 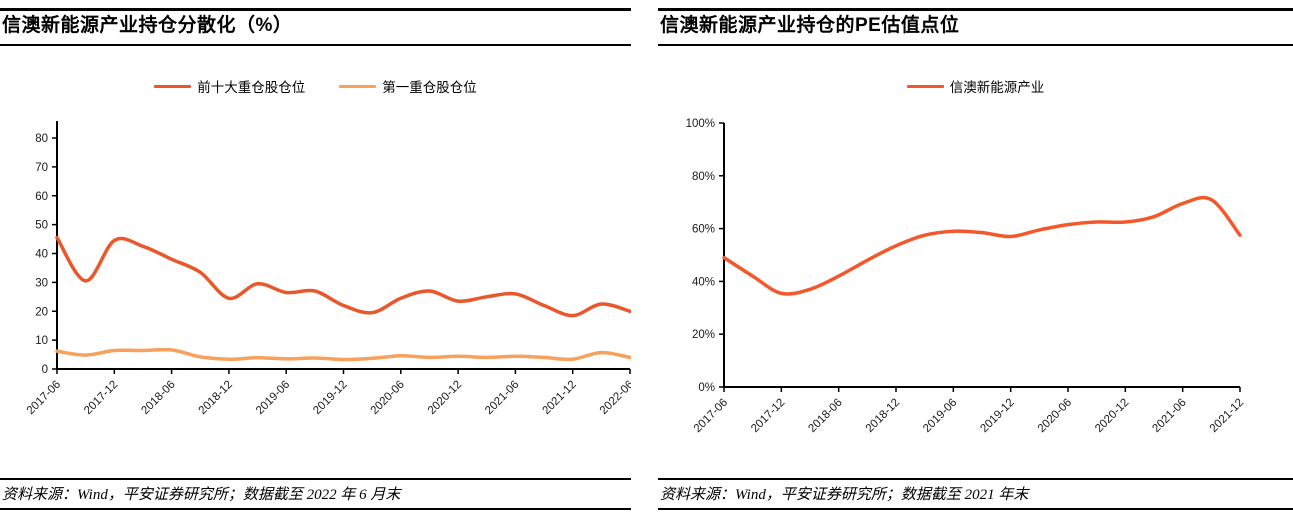 What do you see at coordinates (975, 27) in the screenshot?
I see `right-title-block: 信澳新能源产业持仓的PE估值点位` at bounding box center [975, 27].